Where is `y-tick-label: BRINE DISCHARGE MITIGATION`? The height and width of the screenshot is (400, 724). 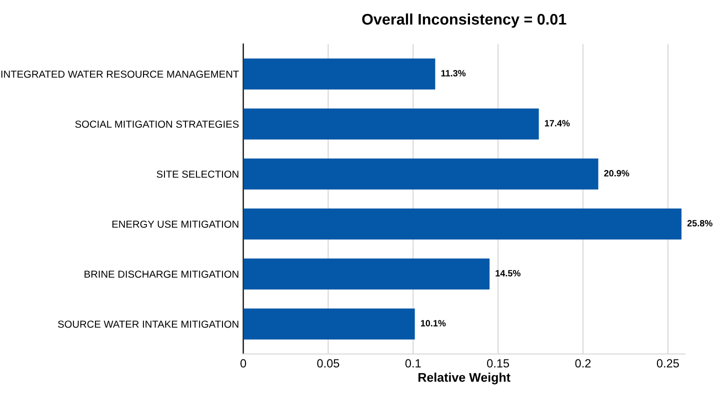 y-tick-label: BRINE DISCHARGE MITIGATION is located at coordinates (161, 274).